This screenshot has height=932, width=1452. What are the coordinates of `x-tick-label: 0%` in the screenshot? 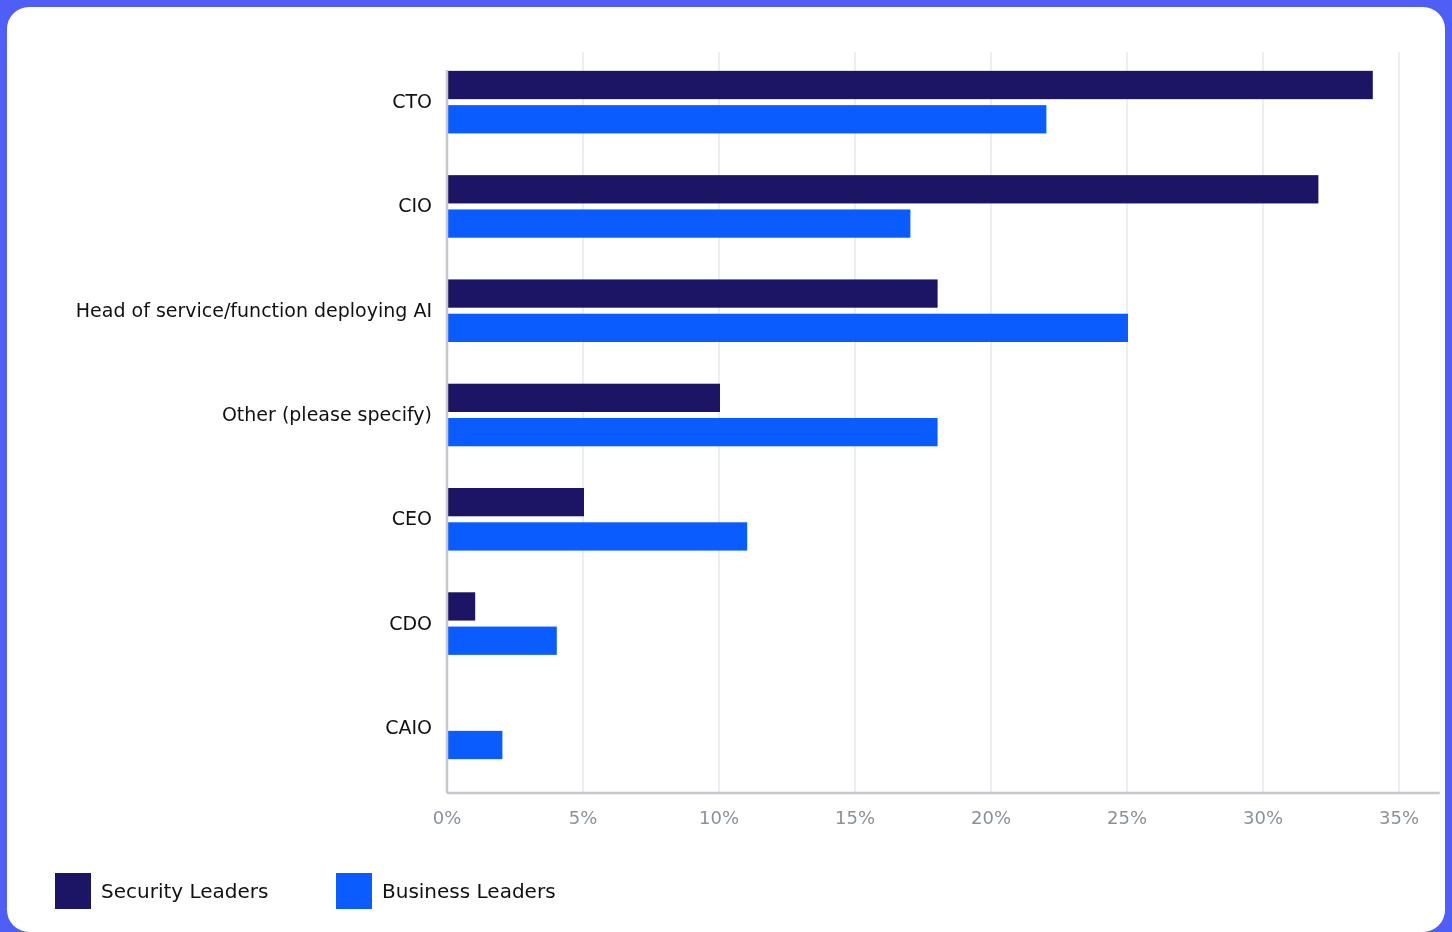 It's located at (447, 817).